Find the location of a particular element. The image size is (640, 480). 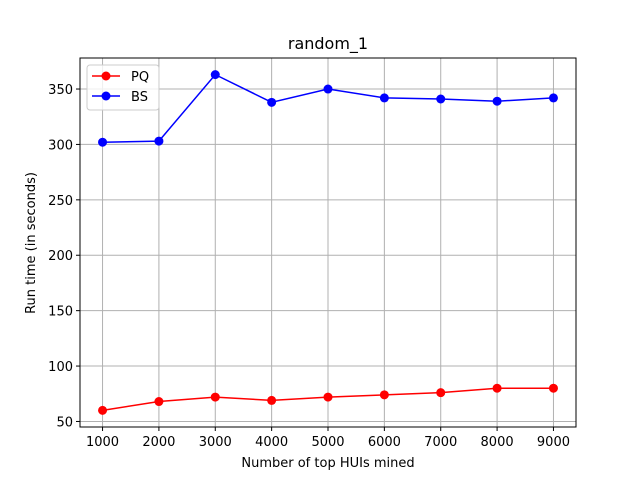

x-tick-label: 8000 is located at coordinates (497, 442).